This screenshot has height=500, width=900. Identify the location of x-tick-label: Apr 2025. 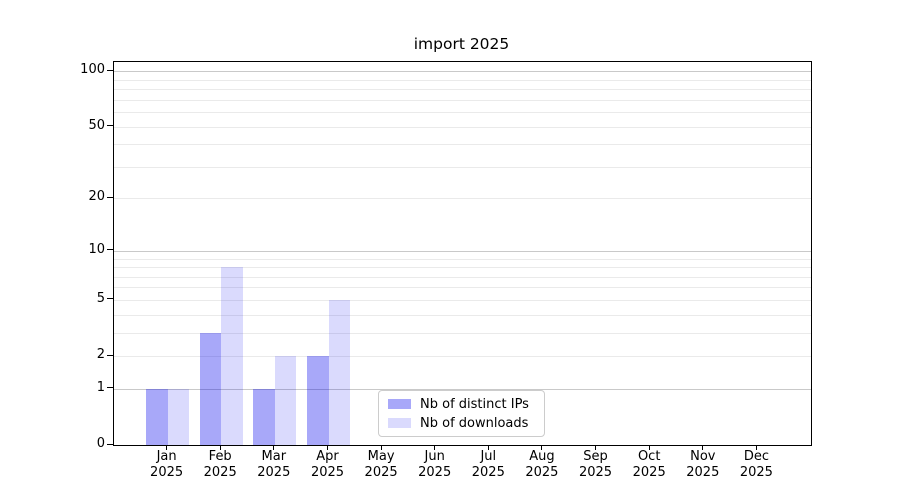
(327, 465).